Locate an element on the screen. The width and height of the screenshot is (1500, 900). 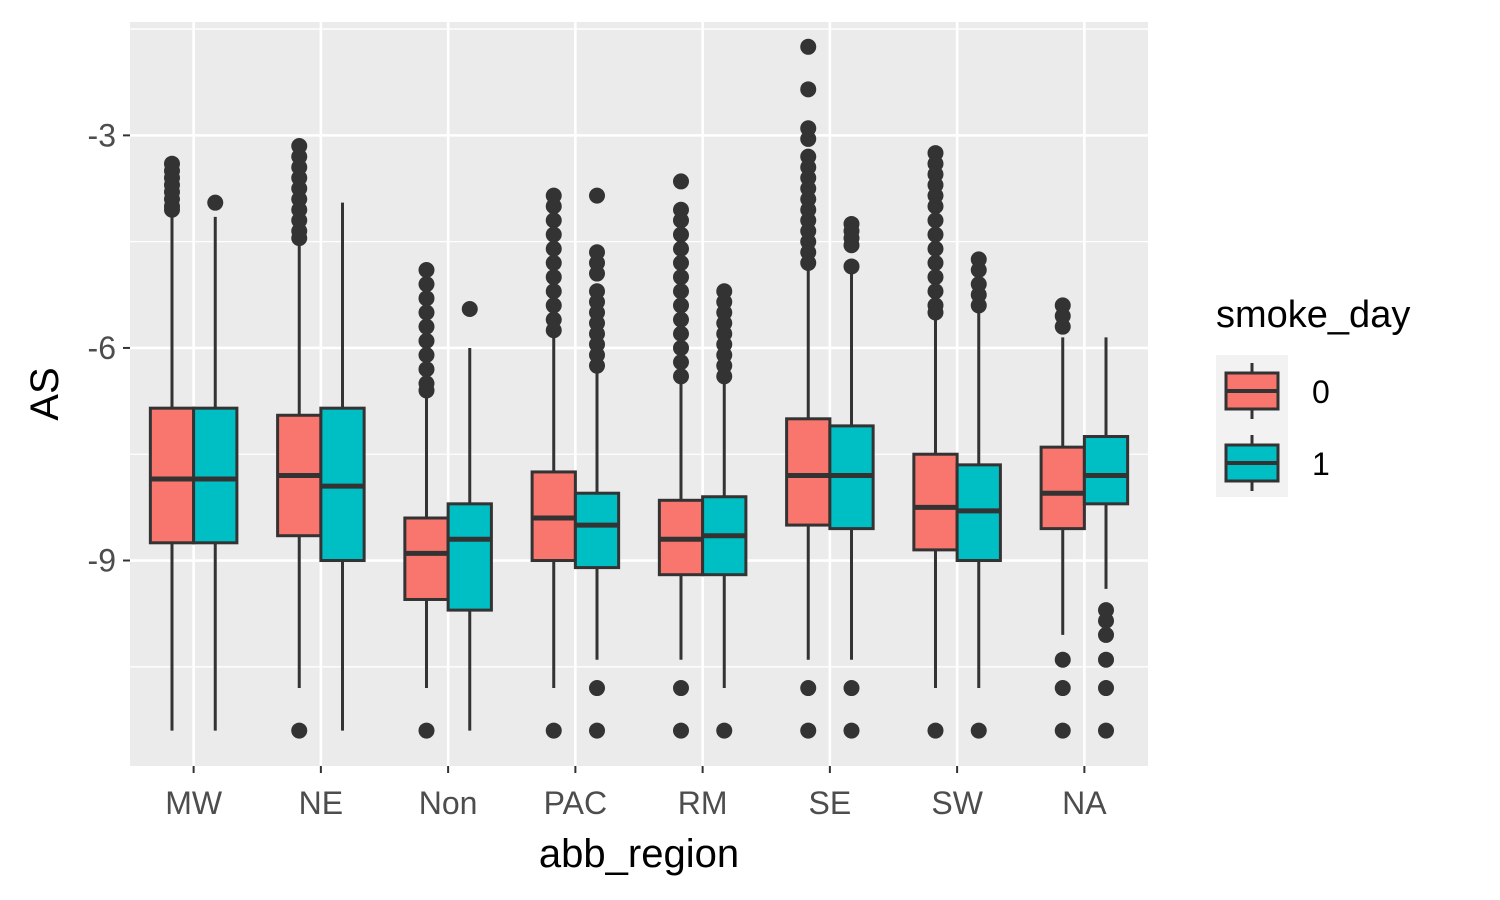
x-tick-label: NE is located at coordinates (321, 803).